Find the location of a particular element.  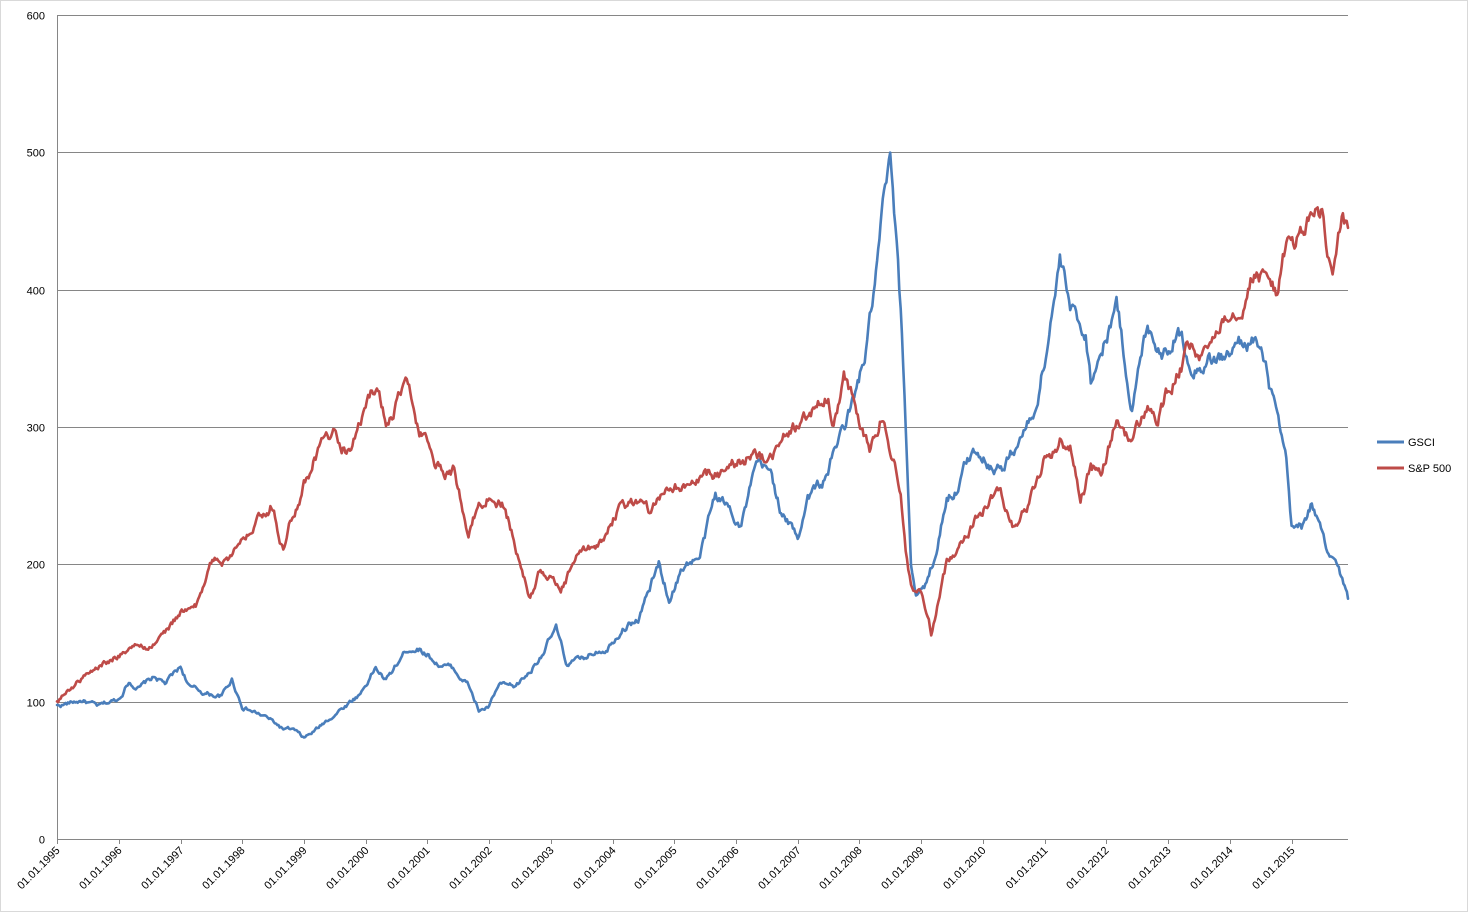

y-tick-label: 300 is located at coordinates (36, 429).